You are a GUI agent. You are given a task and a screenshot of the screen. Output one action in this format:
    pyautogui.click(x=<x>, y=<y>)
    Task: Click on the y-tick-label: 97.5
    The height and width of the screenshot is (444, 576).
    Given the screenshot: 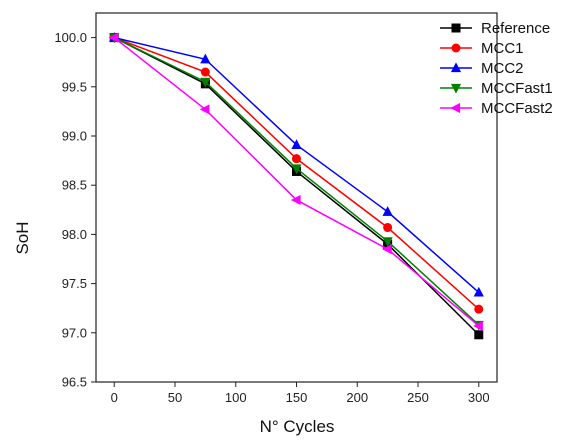 What is the action you would take?
    pyautogui.click(x=74, y=283)
    